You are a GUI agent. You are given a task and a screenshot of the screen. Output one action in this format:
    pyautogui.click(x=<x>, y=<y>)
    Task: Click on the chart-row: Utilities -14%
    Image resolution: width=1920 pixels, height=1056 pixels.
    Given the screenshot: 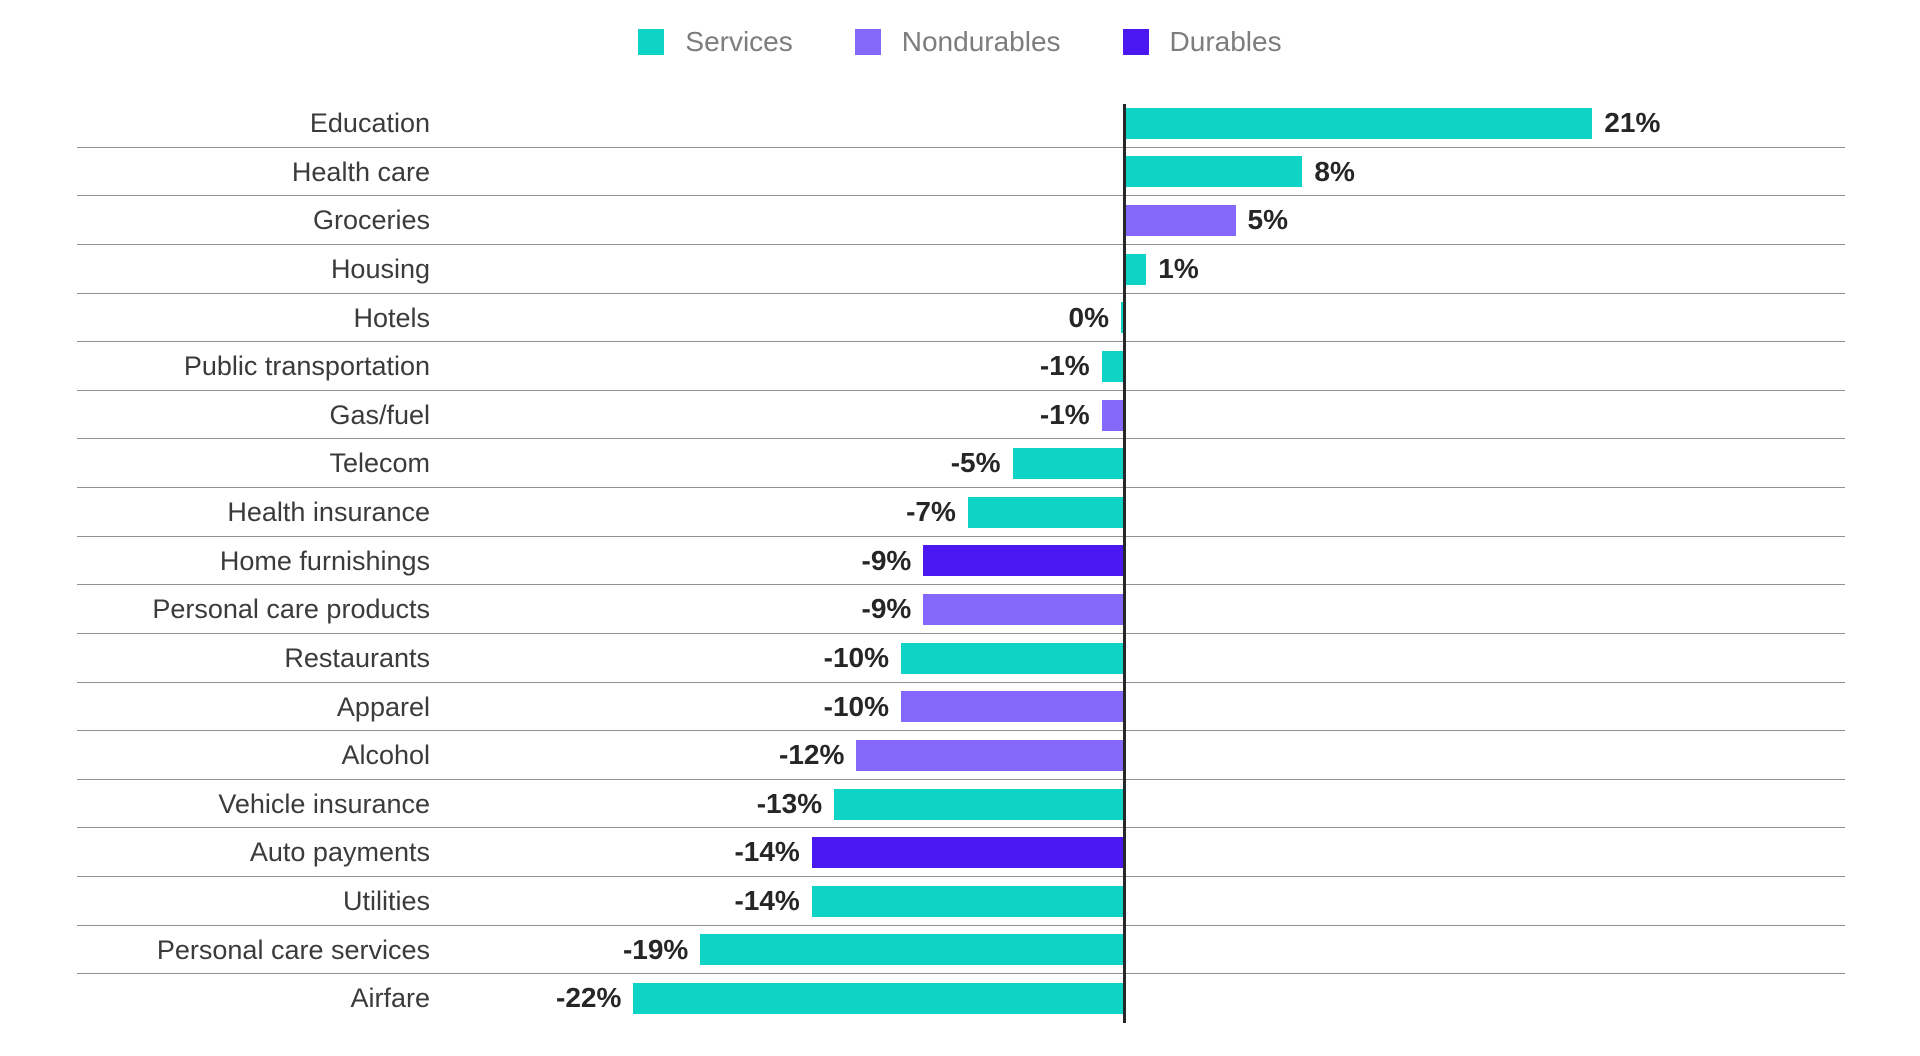 What is the action you would take?
    pyautogui.click(x=961, y=901)
    